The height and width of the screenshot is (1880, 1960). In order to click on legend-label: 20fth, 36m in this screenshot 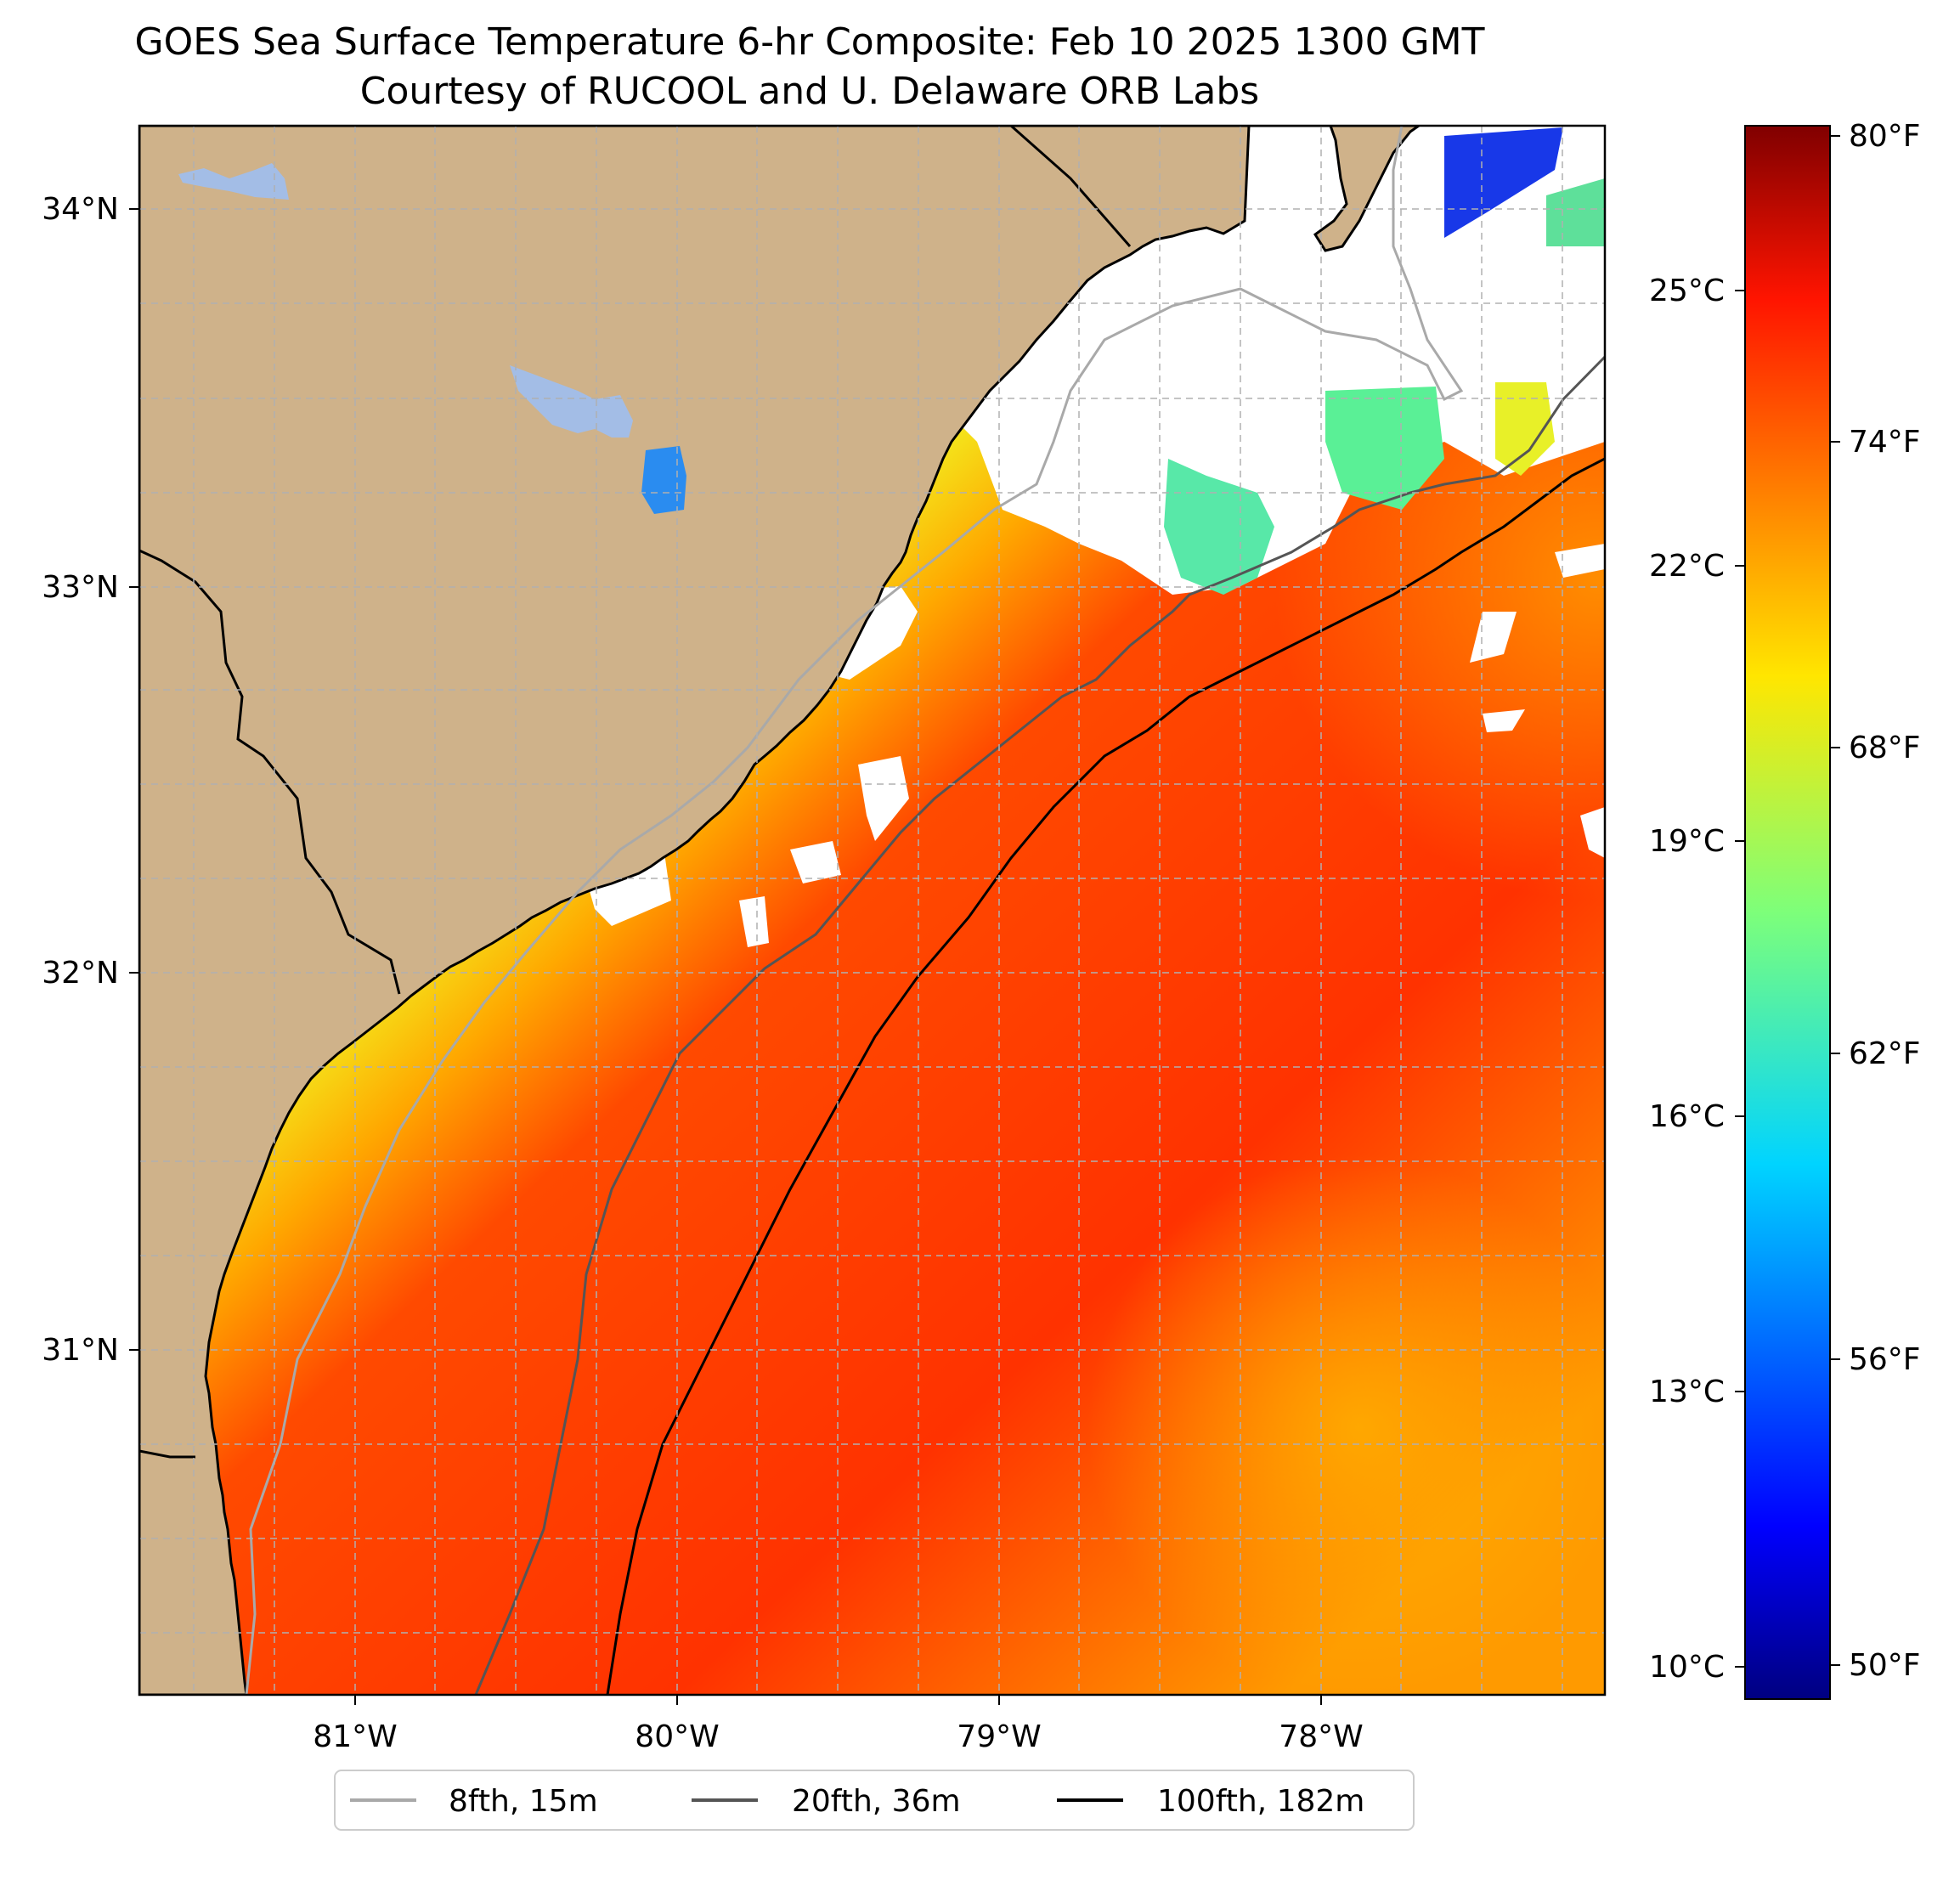, I will do `click(876, 1802)`.